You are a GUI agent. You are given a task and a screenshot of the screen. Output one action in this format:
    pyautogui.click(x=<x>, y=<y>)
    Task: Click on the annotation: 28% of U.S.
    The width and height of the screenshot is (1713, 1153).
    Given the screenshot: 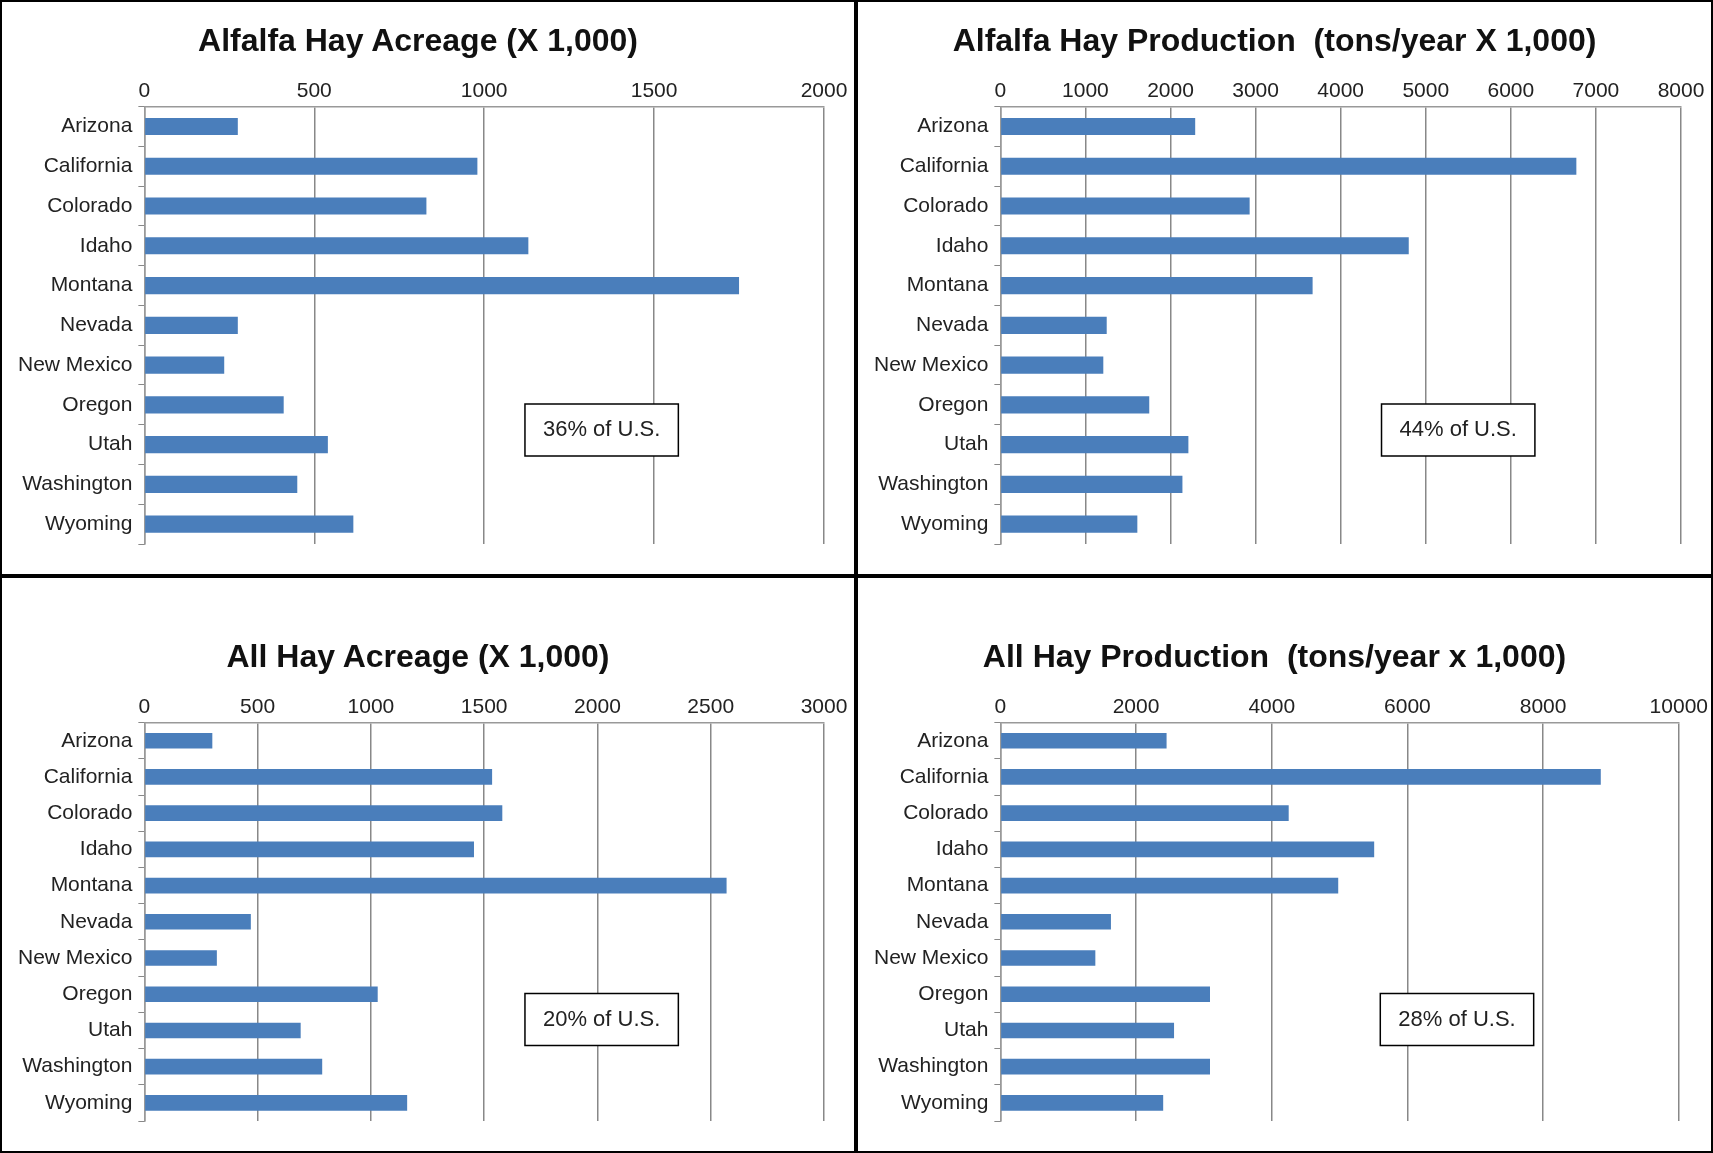 What is the action you would take?
    pyautogui.click(x=1457, y=1018)
    